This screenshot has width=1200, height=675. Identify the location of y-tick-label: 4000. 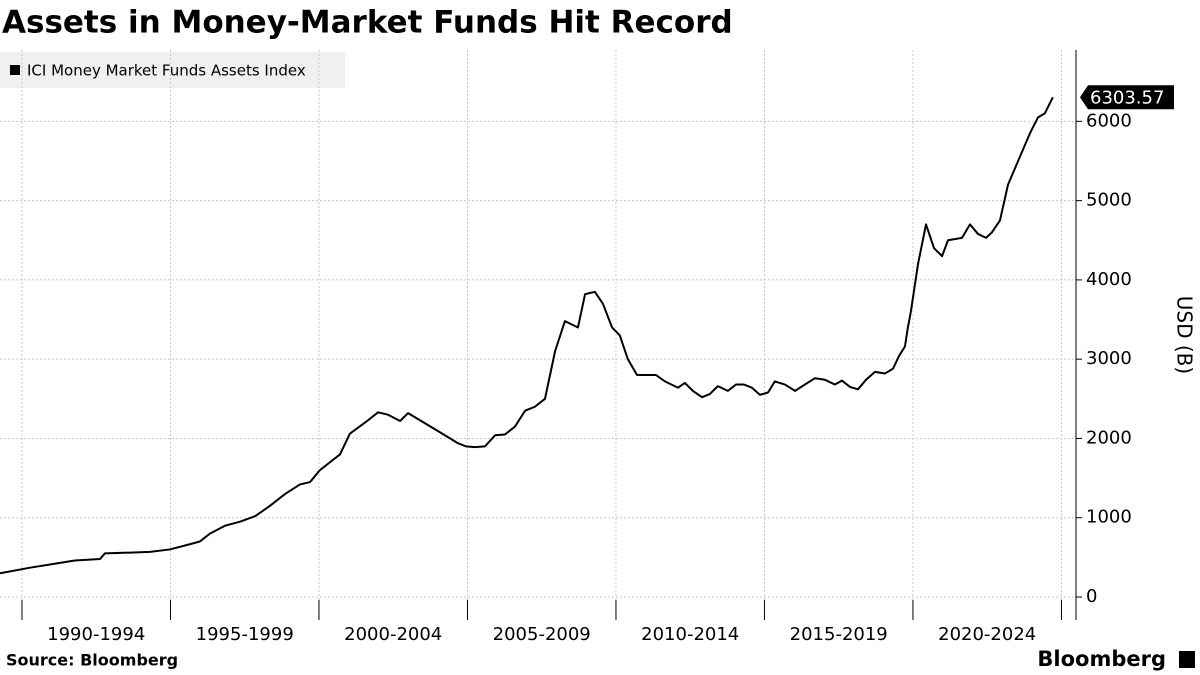
(1109, 279).